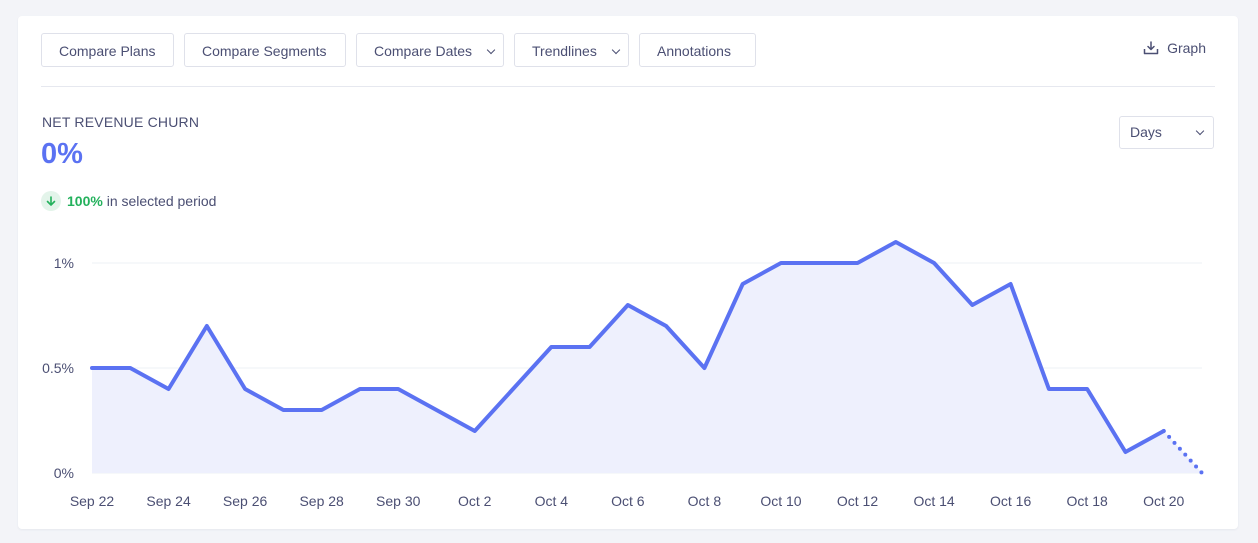 The height and width of the screenshot is (543, 1258). I want to click on x-tick-label: Oct 14, so click(933, 501).